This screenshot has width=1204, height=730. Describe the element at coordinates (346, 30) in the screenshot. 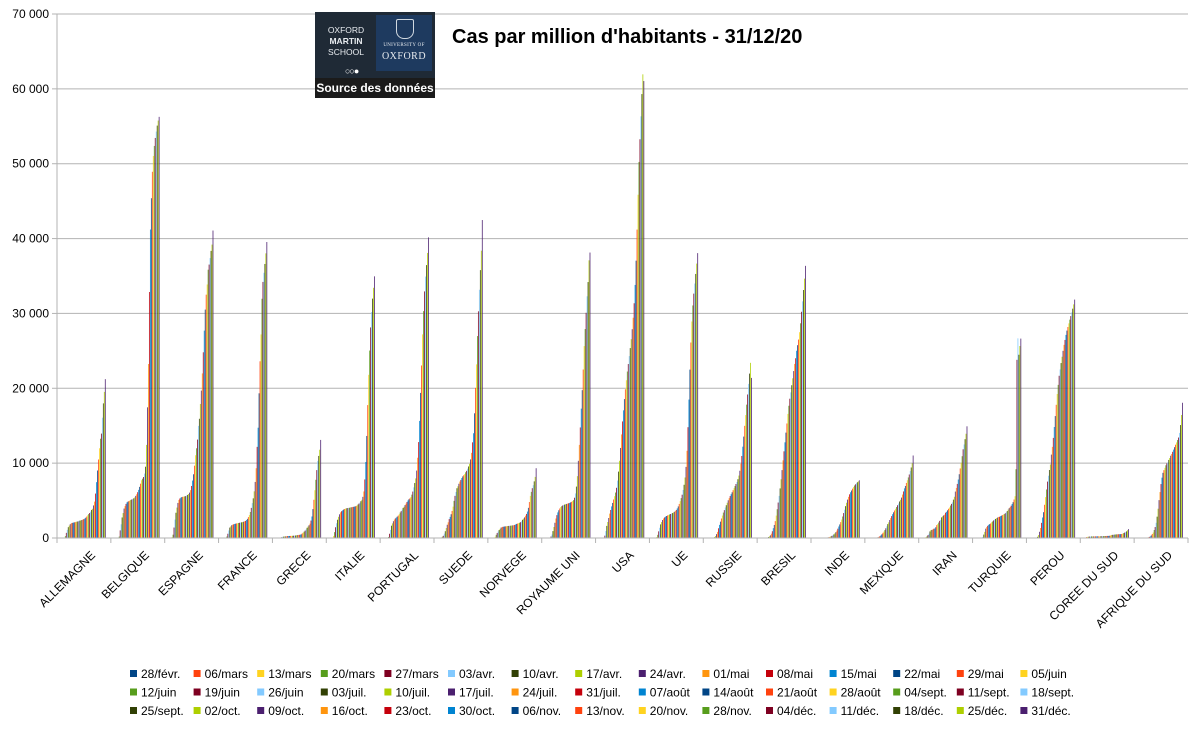

I see `logo-school-line: OXFORD` at that location.